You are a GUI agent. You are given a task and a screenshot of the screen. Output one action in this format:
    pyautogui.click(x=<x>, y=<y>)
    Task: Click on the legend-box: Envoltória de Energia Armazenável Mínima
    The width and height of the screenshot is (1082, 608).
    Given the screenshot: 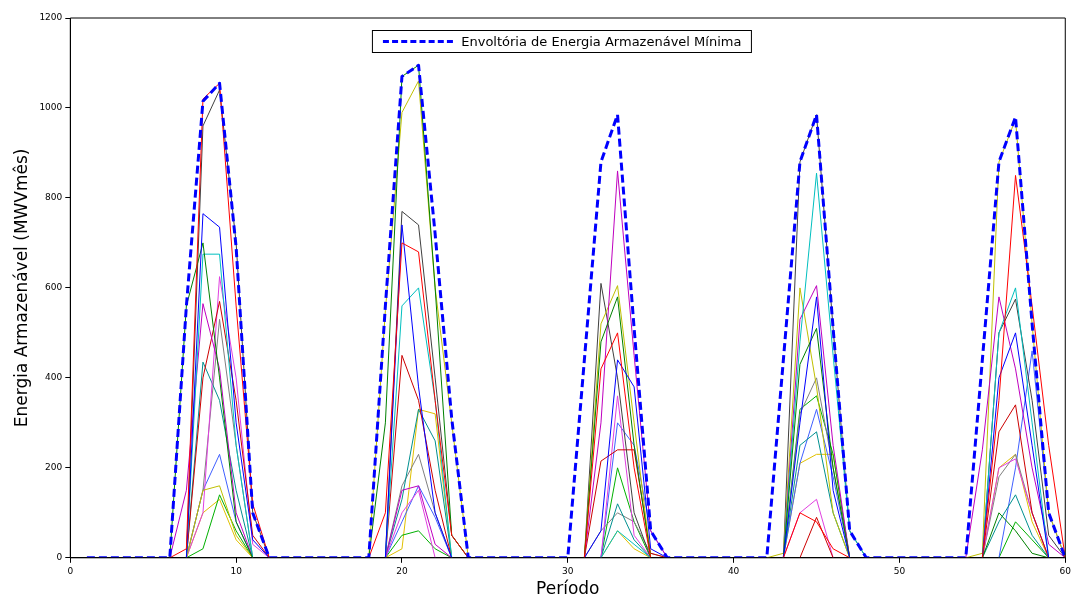 What is the action you would take?
    pyautogui.click(x=562, y=41)
    